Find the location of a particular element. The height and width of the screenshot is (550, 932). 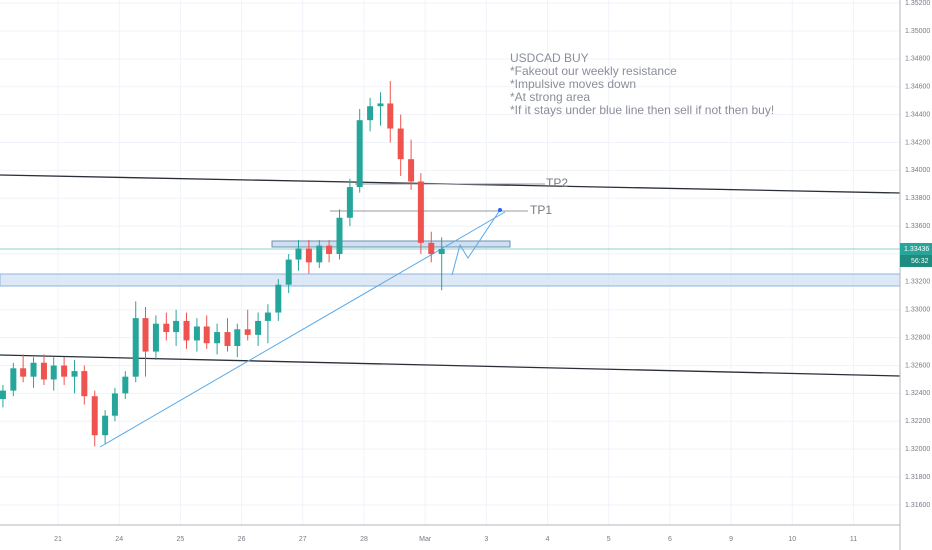

y-tick-label: 1.31600 is located at coordinates (917, 505).